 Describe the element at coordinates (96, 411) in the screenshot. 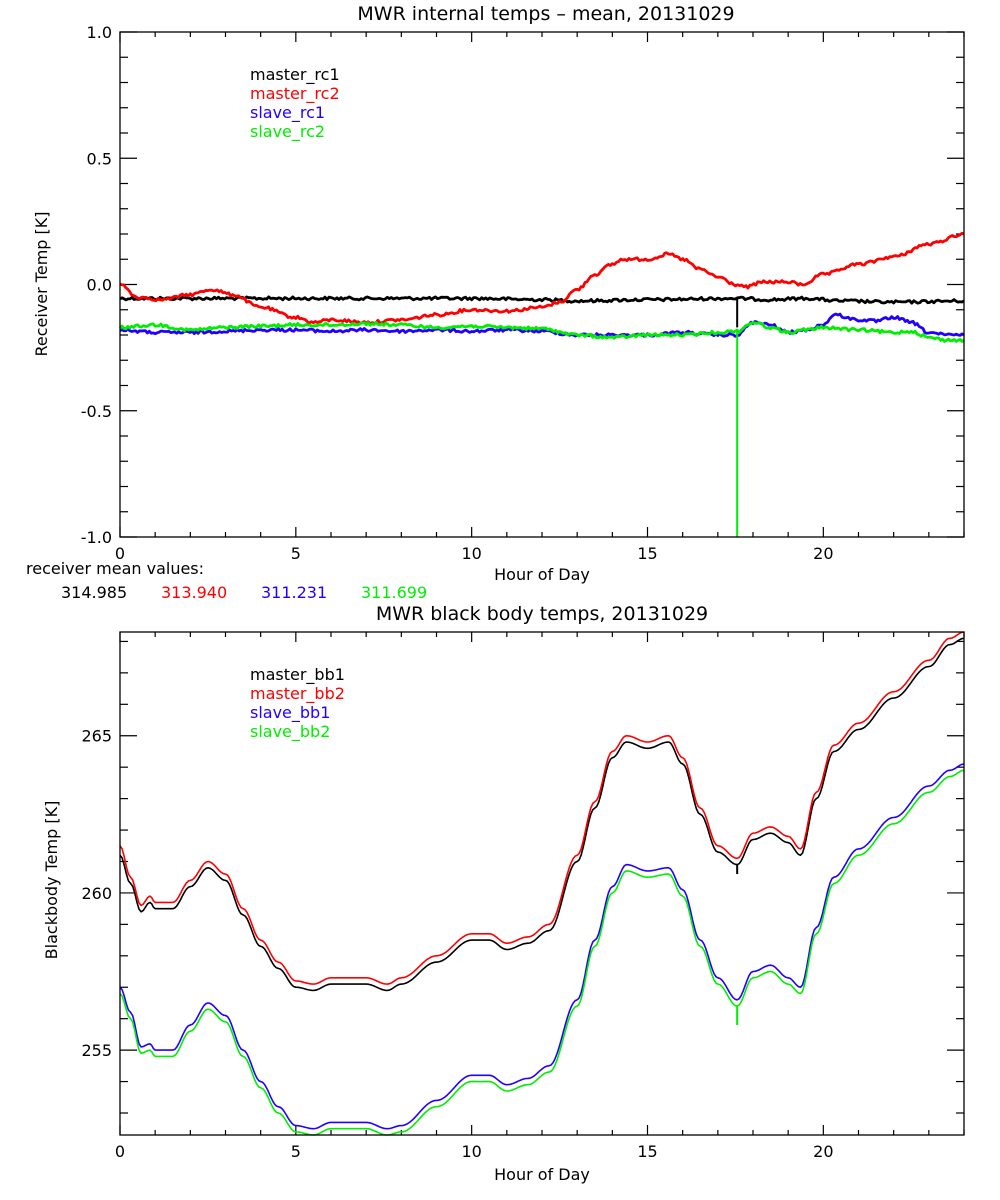

I see `y-tick-label: -0.5` at that location.